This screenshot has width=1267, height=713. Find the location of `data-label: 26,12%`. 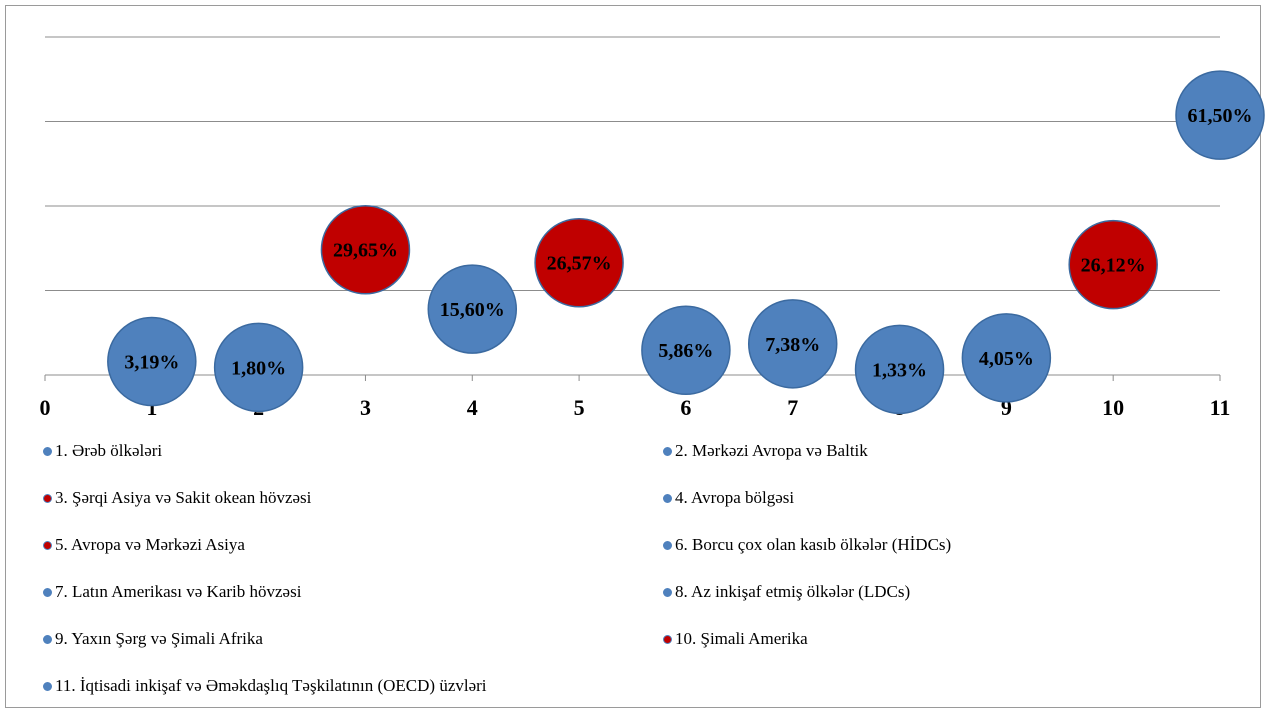

data-label: 26,12% is located at coordinates (1113, 266).